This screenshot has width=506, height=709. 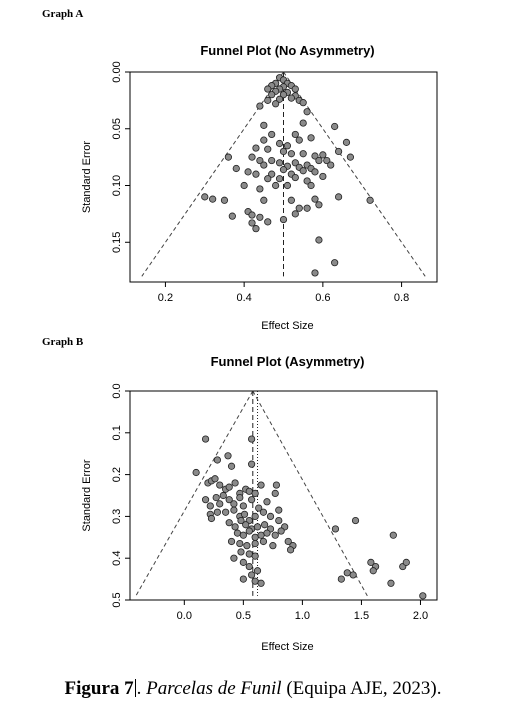 What do you see at coordinates (287, 326) in the screenshot?
I see `graph-a-x-axis-label: Effect Size` at bounding box center [287, 326].